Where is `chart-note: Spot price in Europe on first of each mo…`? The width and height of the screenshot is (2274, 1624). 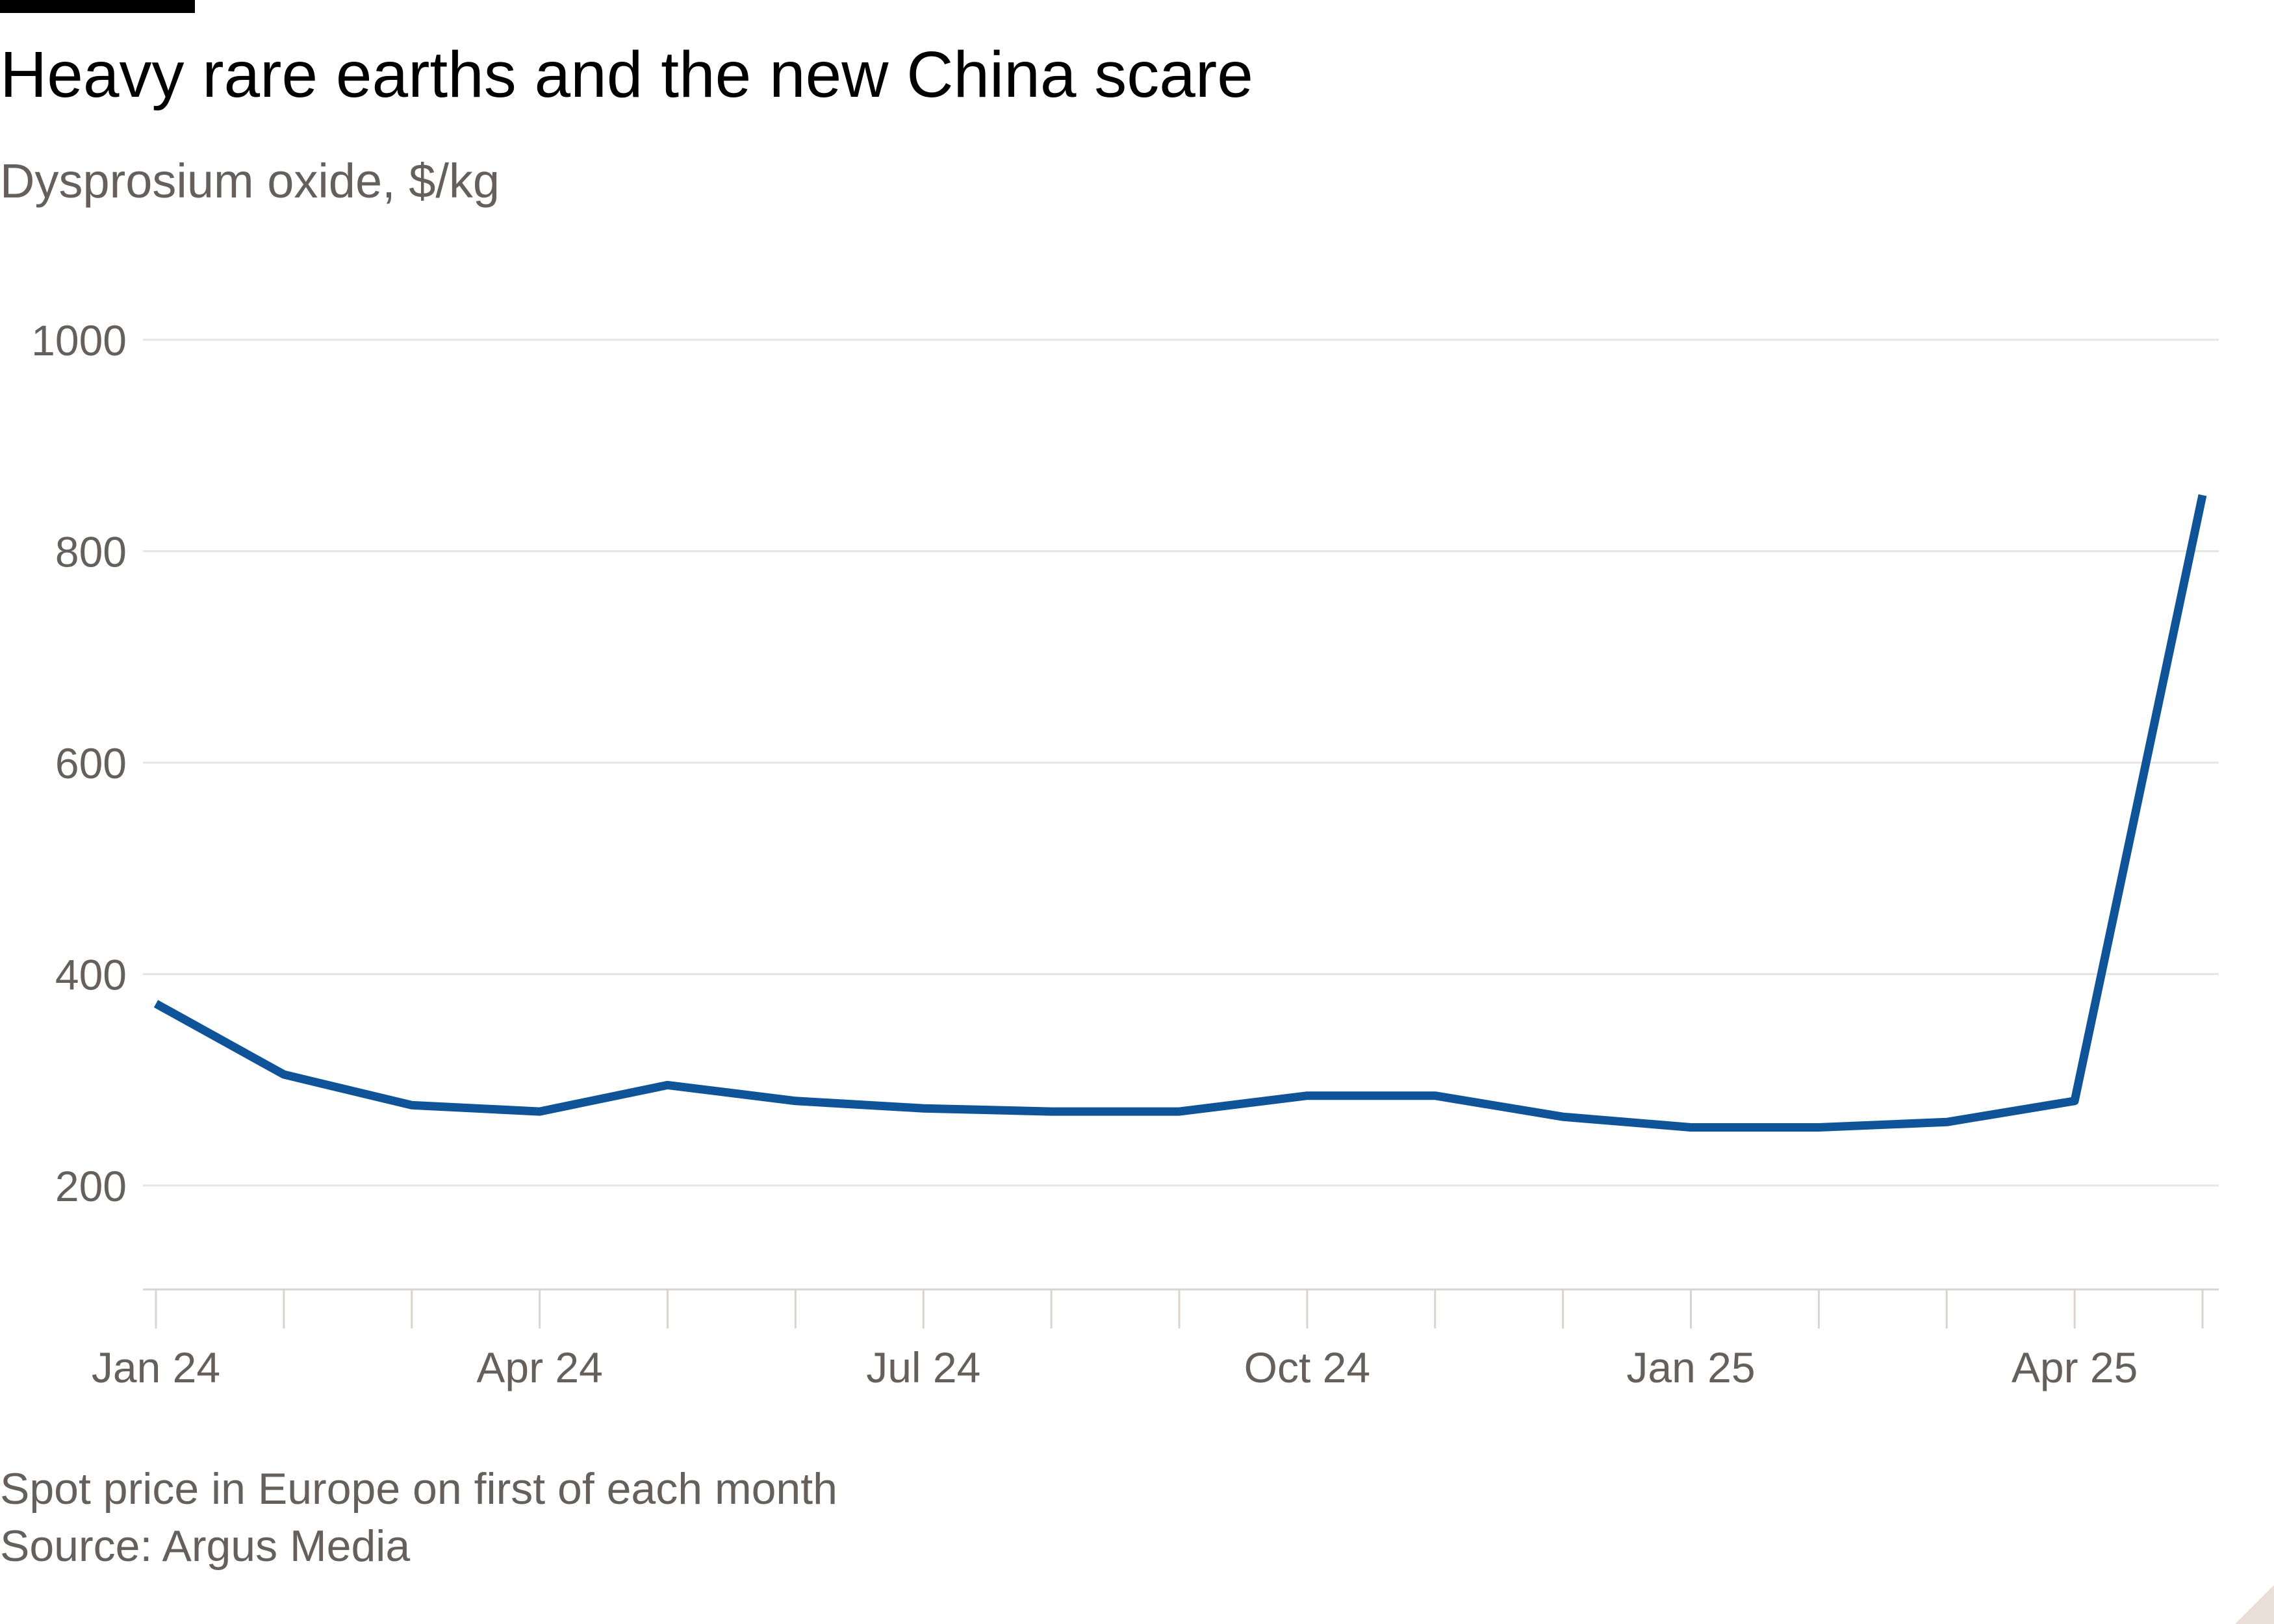
chart-note: Spot price in Europe on first of each mo… is located at coordinates (418, 1489).